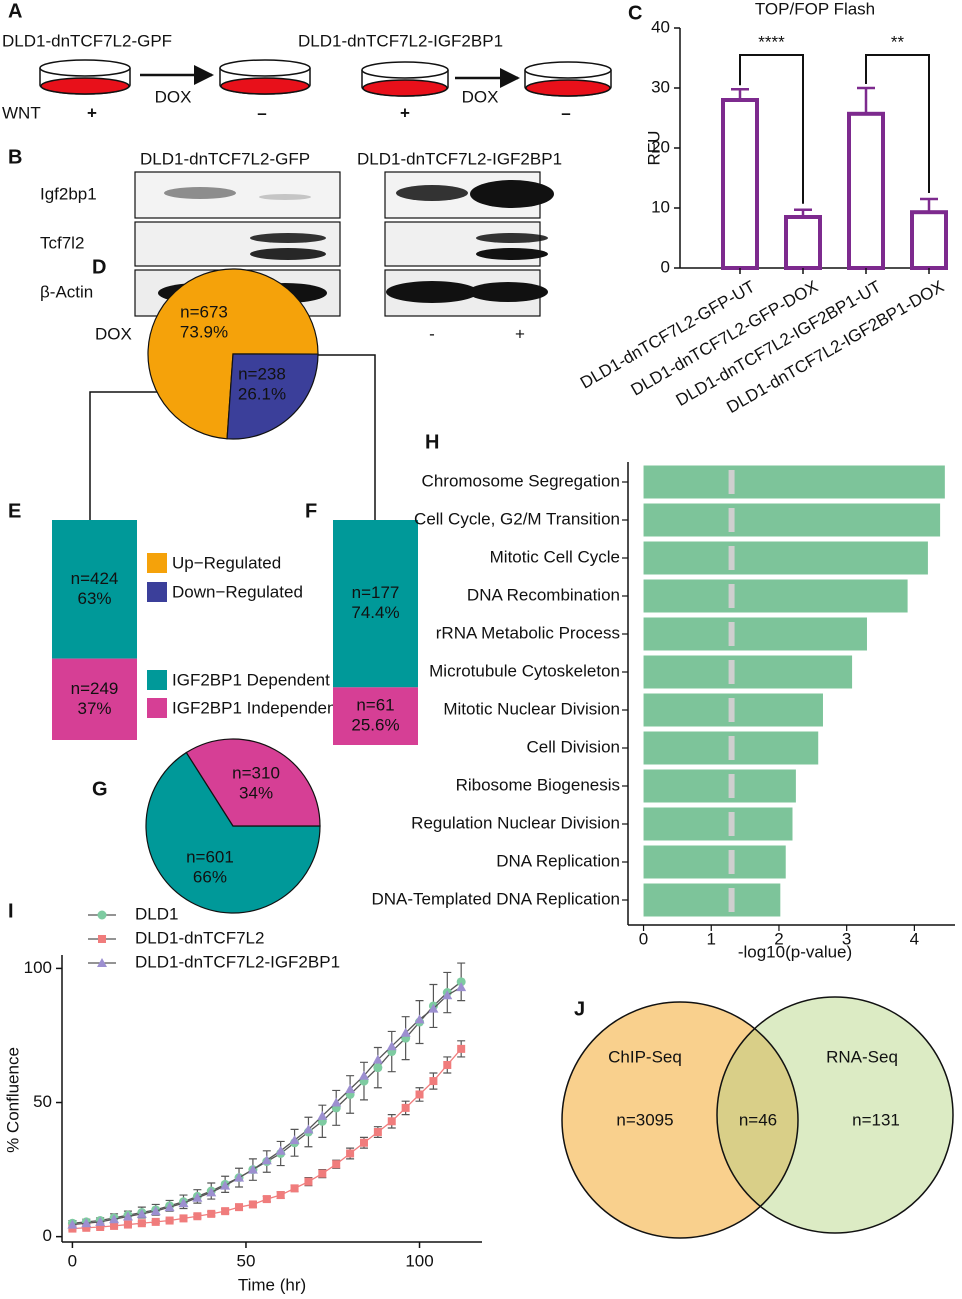 The height and width of the screenshot is (1299, 962). Describe the element at coordinates (113, 333) in the screenshot. I see `treatment-label: DOX` at that location.